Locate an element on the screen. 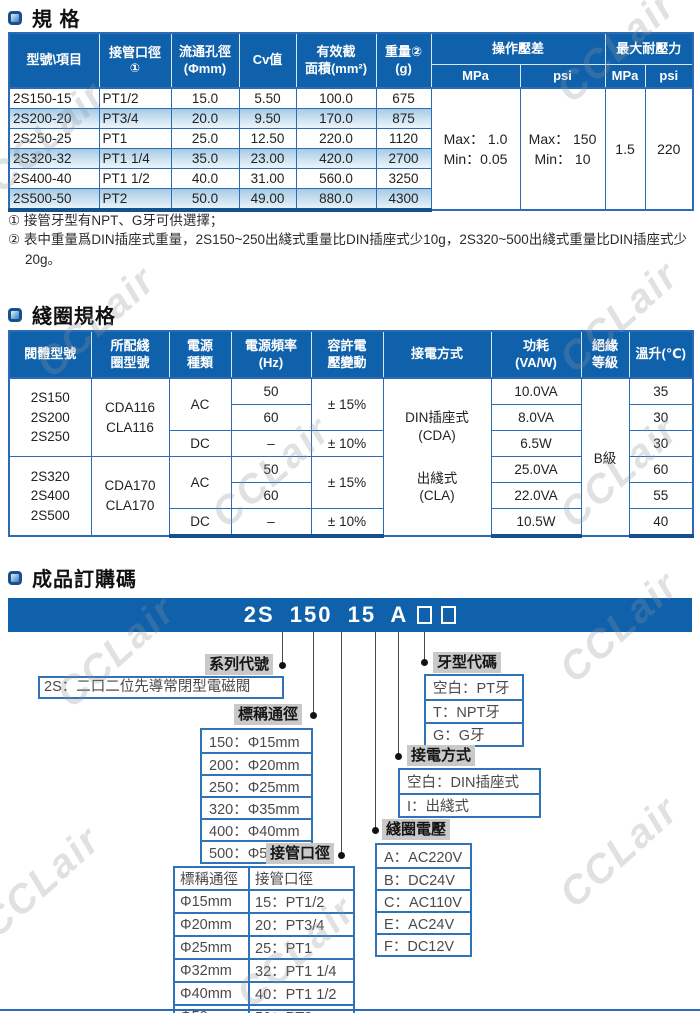 This screenshot has width=700, height=1013. section-title-text: 綫圈規格 is located at coordinates (74, 317).